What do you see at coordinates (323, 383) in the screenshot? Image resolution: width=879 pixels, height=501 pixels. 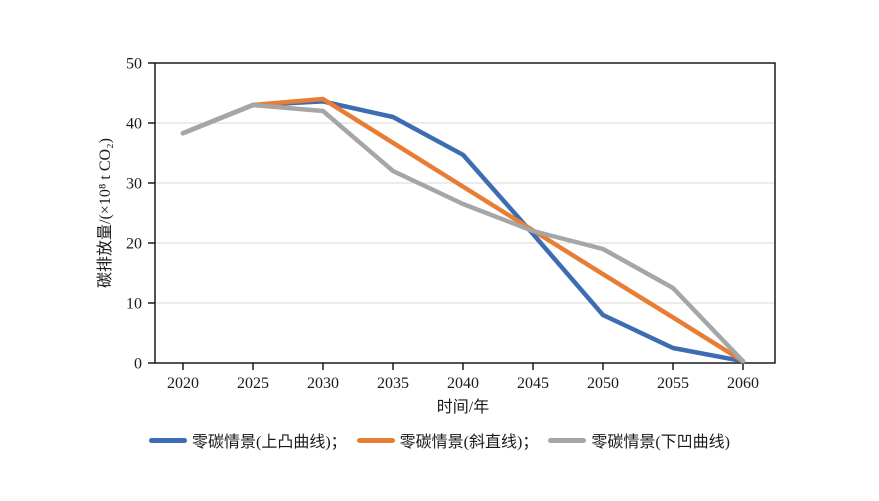 I see `x-tick-label: 2030` at bounding box center [323, 383].